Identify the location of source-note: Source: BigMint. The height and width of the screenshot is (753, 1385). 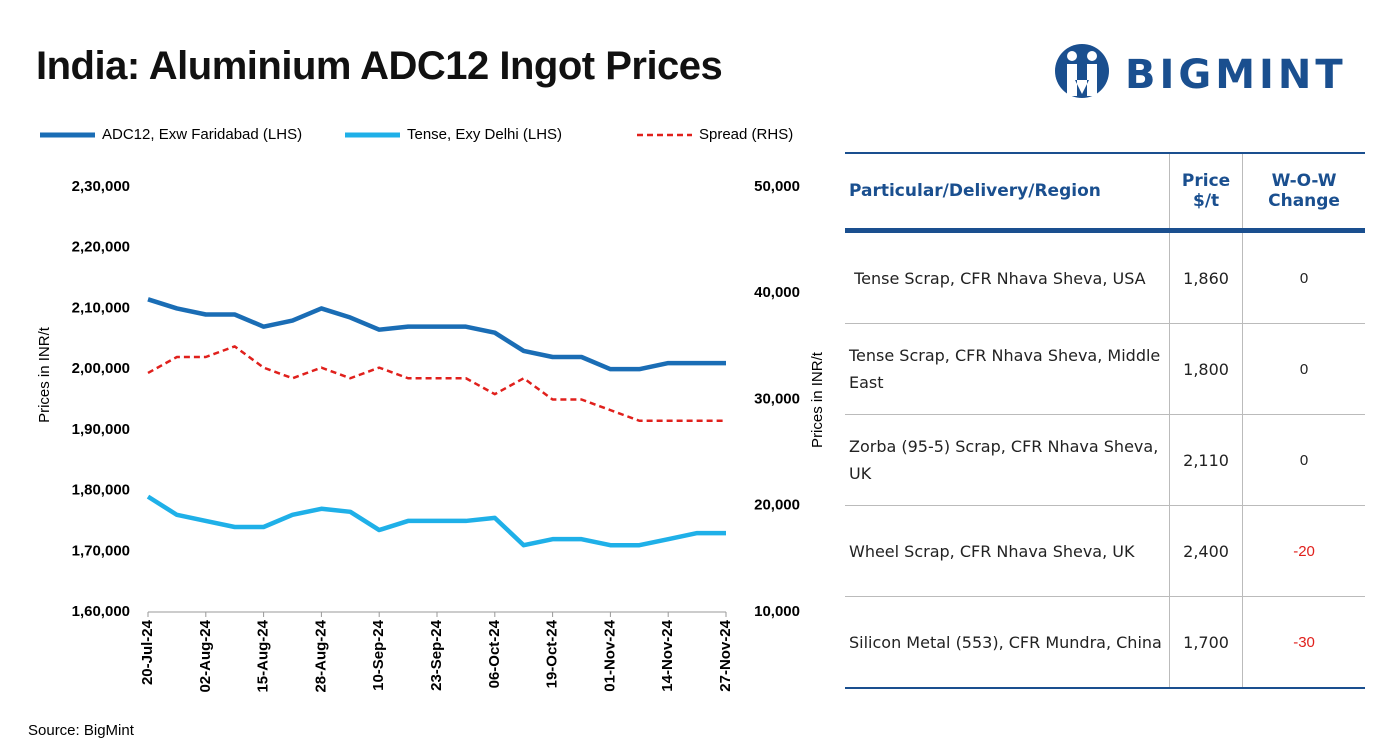
(81, 730).